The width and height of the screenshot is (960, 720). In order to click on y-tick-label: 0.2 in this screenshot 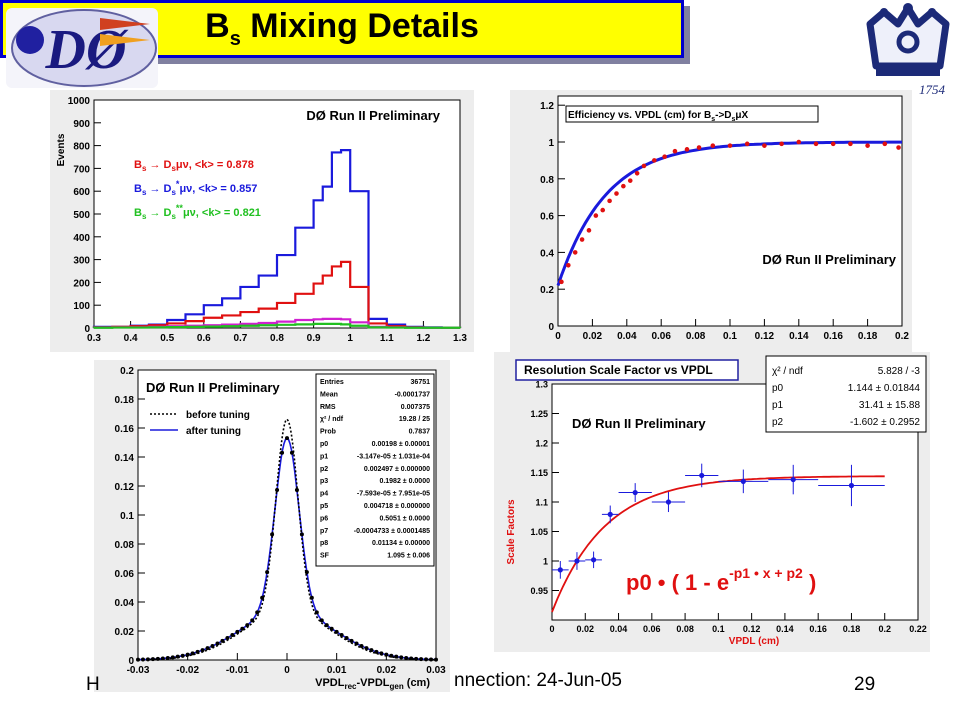, I will do `click(547, 290)`.